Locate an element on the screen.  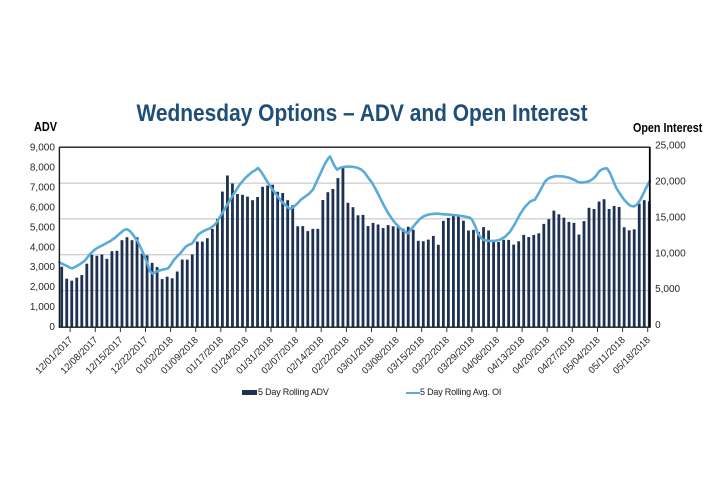
svg-text: 4,000 is located at coordinates (42, 247).